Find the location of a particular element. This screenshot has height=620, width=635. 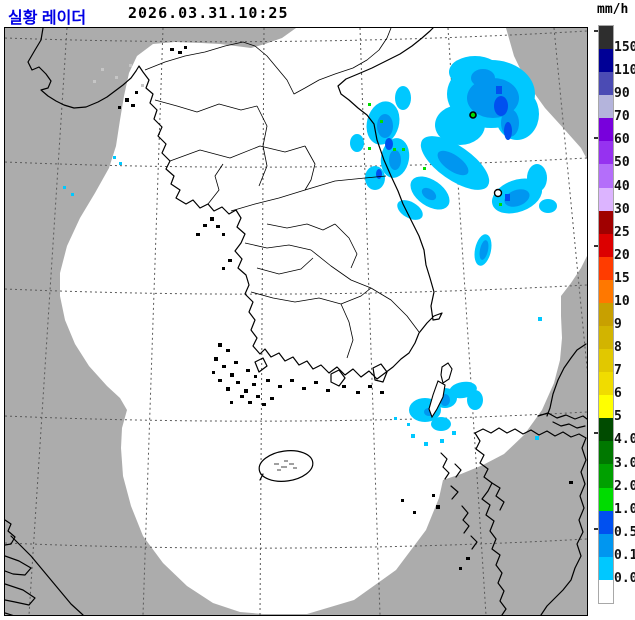

legend-label: 70 is located at coordinates (622, 117).